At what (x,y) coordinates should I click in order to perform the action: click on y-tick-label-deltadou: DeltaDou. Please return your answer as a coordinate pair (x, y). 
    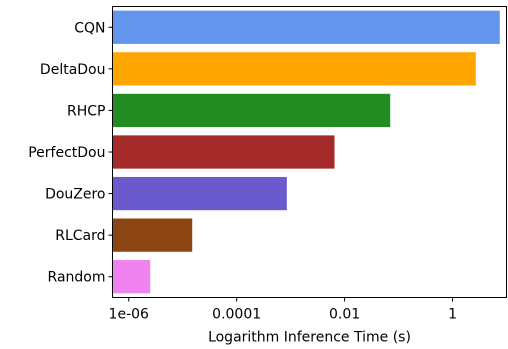
    Looking at the image, I should click on (73, 70).